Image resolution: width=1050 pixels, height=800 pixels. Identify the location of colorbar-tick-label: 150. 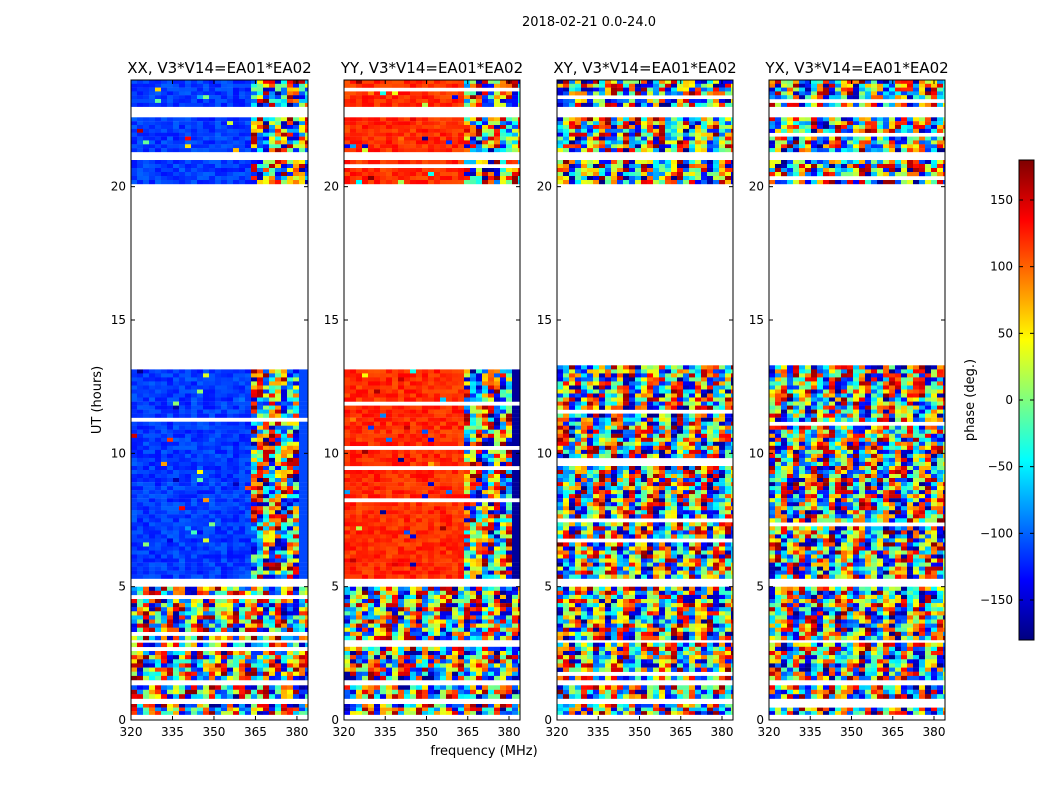
(1001, 200).